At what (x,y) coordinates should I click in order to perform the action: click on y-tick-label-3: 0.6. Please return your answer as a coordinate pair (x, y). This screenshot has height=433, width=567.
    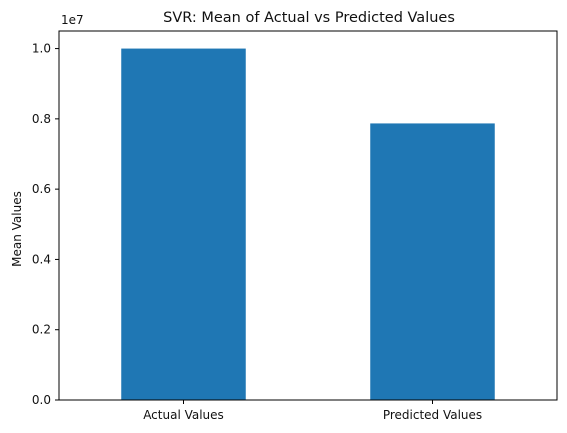
    Looking at the image, I should click on (41, 189).